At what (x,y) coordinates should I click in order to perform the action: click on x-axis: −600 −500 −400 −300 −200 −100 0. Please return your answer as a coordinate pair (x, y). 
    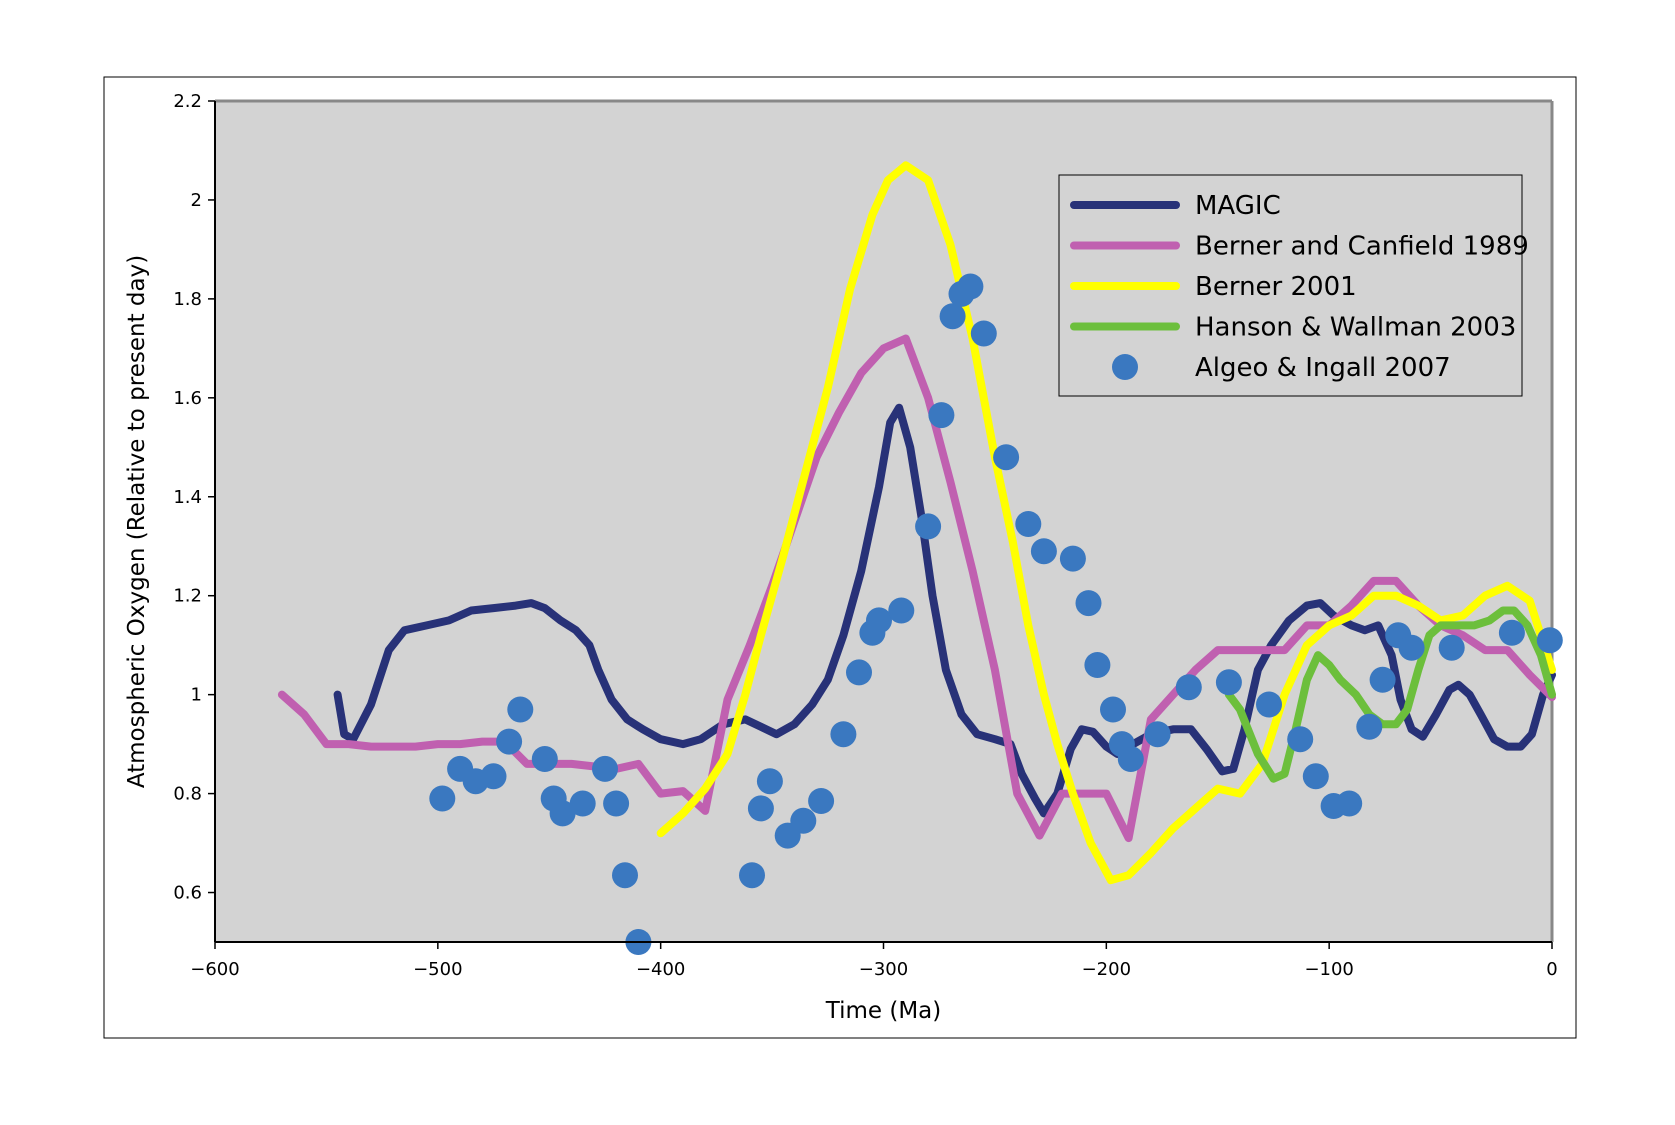
    Looking at the image, I should click on (874, 960).